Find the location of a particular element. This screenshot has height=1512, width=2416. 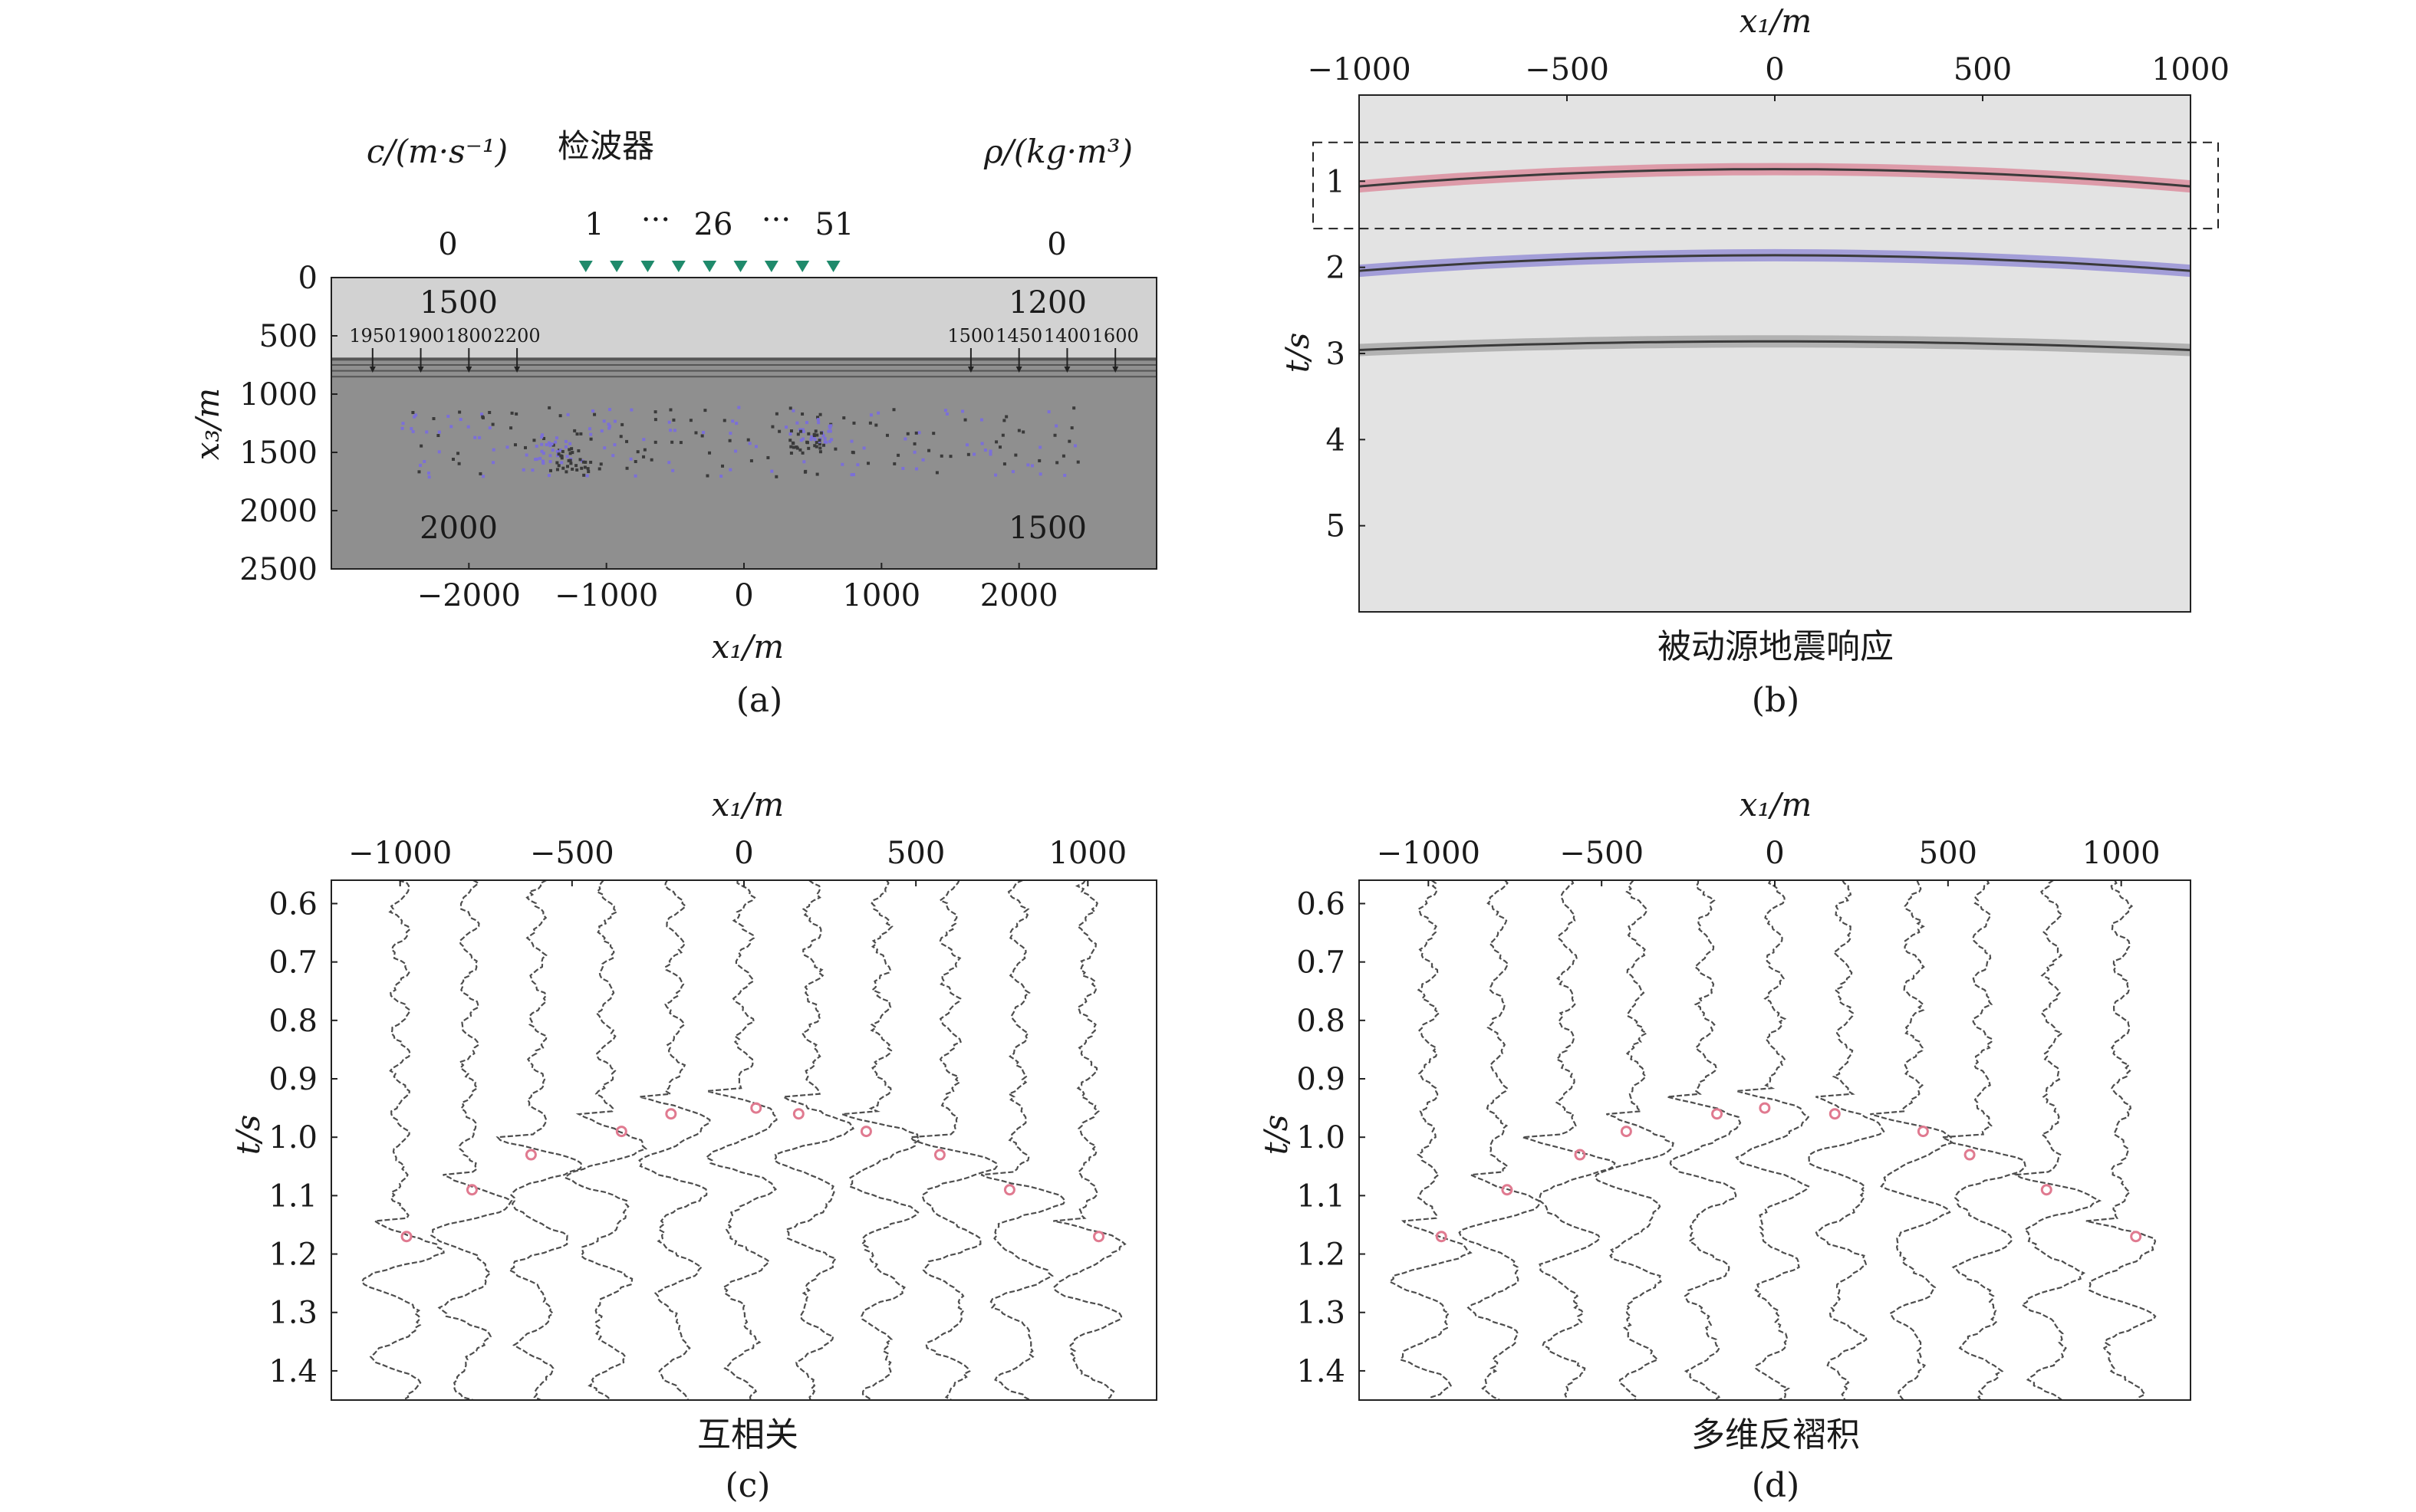

y-tick-label: 1.2 is located at coordinates (1320, 1255).